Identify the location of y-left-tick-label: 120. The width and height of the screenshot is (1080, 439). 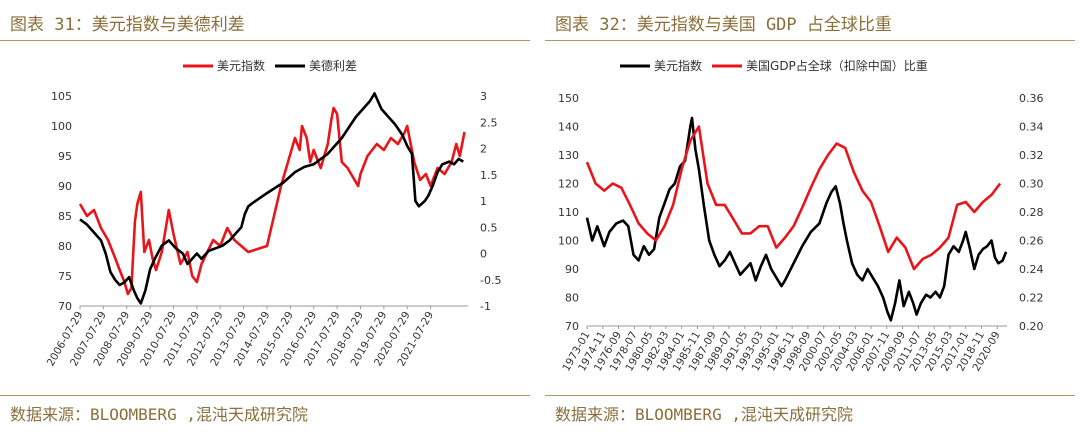
(568, 184).